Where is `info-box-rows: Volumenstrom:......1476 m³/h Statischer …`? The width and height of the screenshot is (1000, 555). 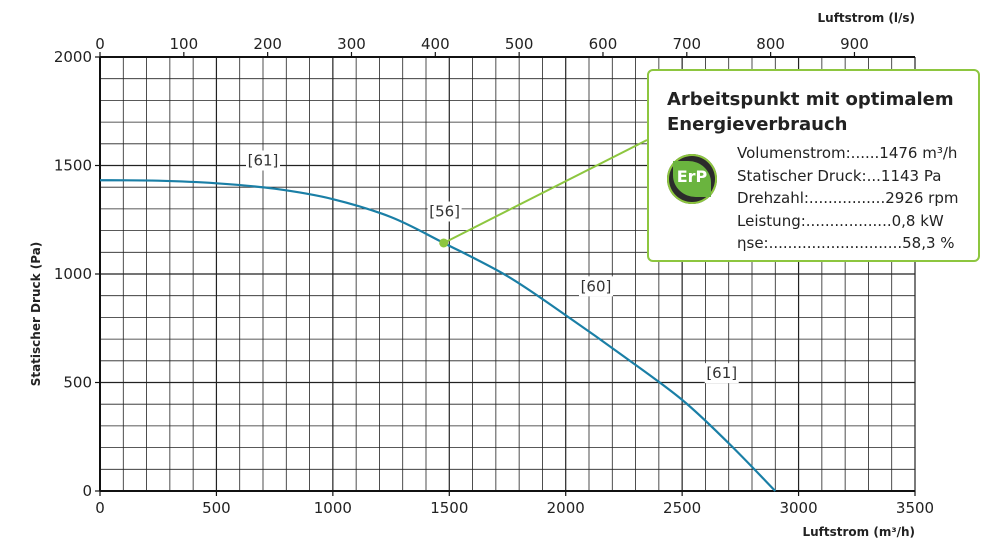
info-box-rows: Volumenstrom:......1476 m³/h Statischer … is located at coordinates (847, 198).